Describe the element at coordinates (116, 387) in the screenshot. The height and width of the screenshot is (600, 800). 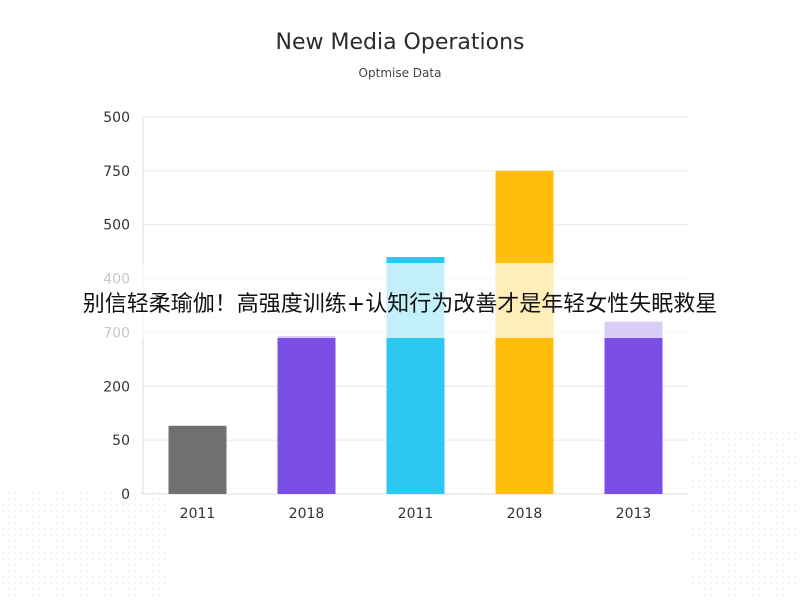
I see `y-tick-label: 200` at that location.